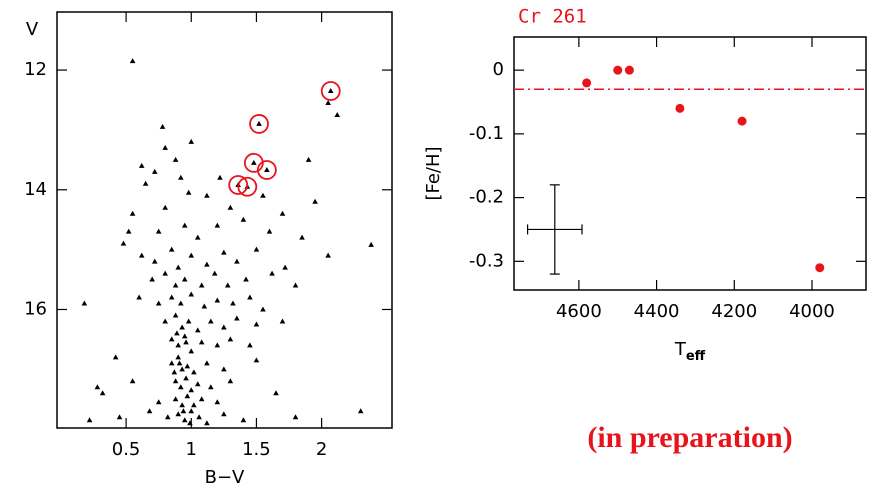 The width and height of the screenshot is (871, 491). Describe the element at coordinates (35, 189) in the screenshot. I see `y-tick-label: 14` at that location.